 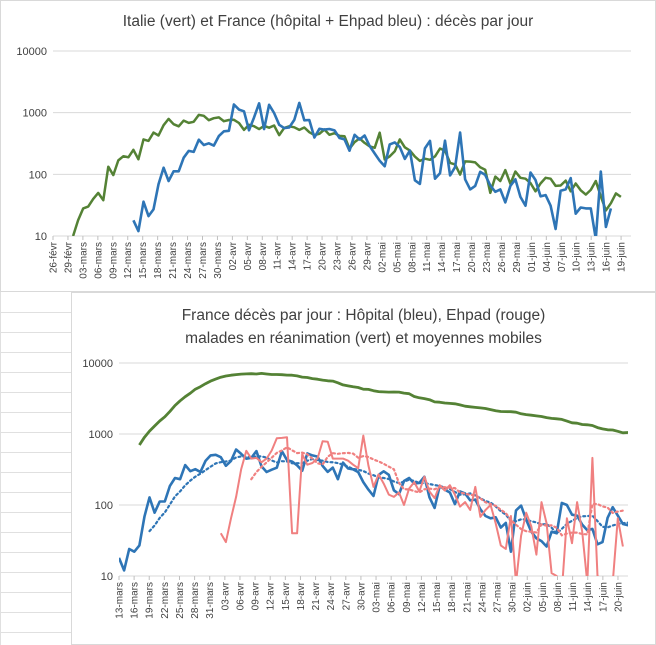 What do you see at coordinates (278, 255) in the screenshot?
I see `x-tick-label: 11-avr` at bounding box center [278, 255].